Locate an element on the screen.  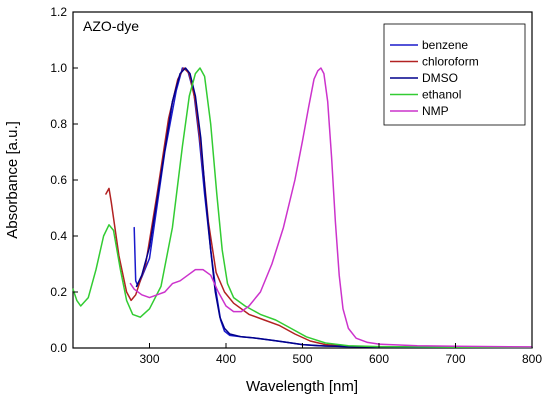
legend-label-ethanol: ethanol is located at coordinates (441, 95).